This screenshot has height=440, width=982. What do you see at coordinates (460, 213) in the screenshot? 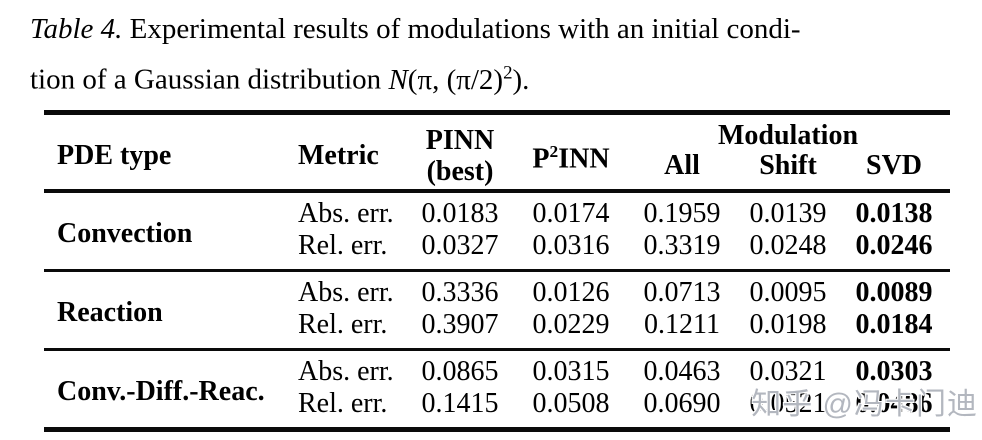
I see `value-cell: 0.0183` at bounding box center [460, 213].